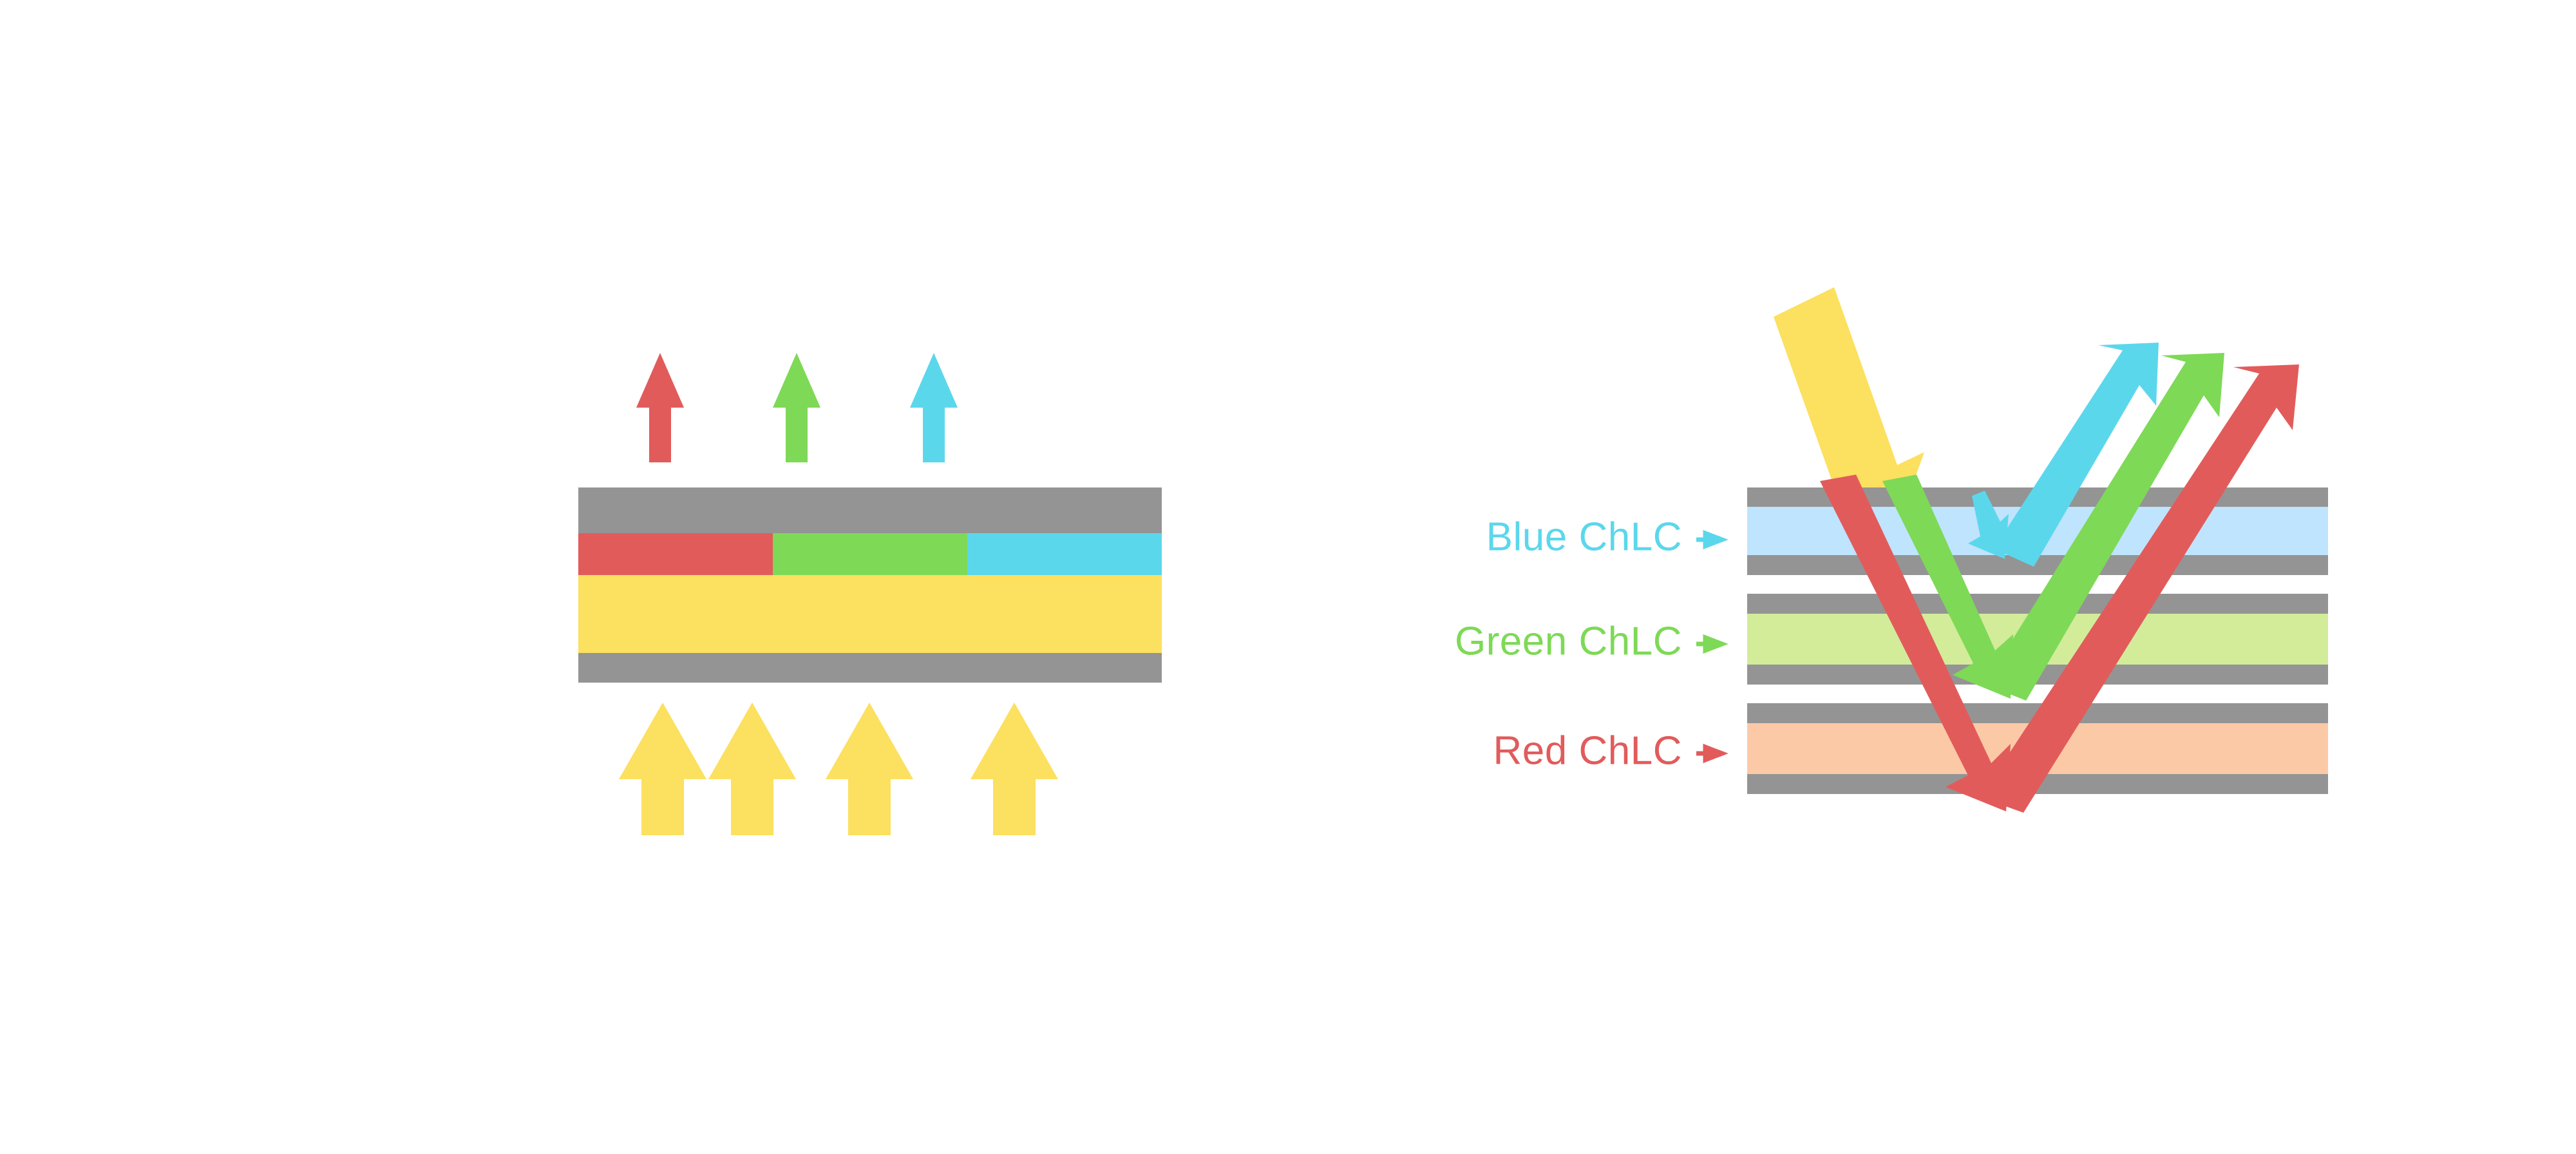 The image size is (2576, 1154). I want to click on left-exit-arrows, so click(797, 407).